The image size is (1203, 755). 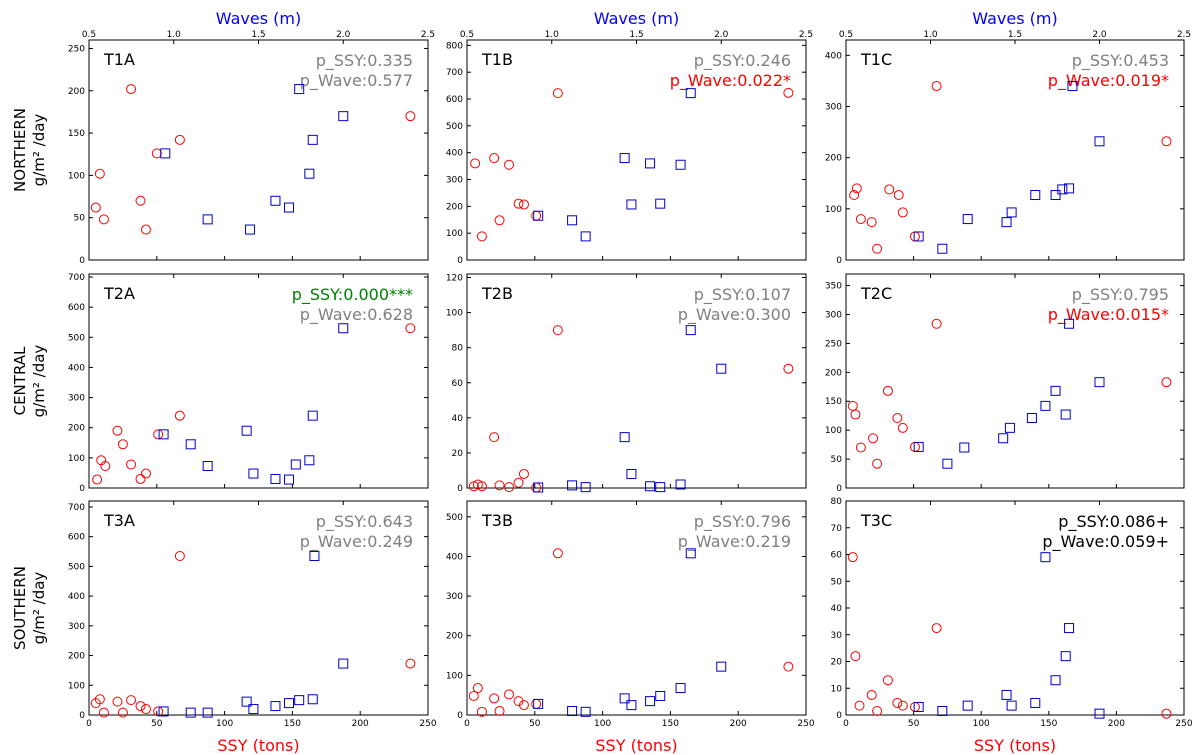 I want to click on panel-label: T1B, so click(x=497, y=59).